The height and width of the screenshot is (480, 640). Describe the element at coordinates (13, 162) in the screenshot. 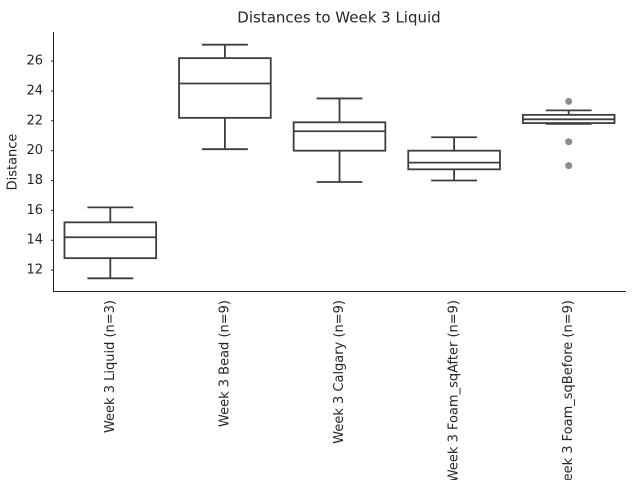

I see `y-axis-label: Distance` at that location.